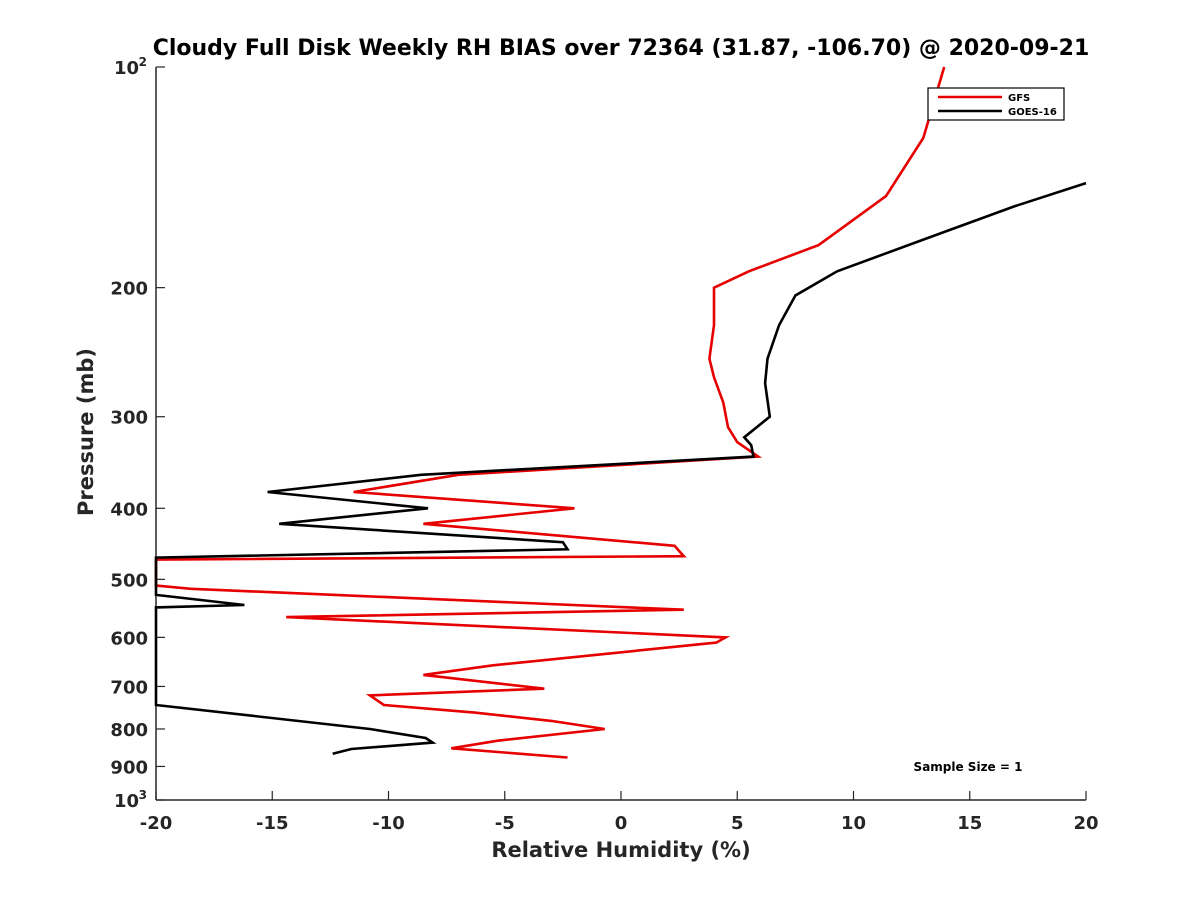  What do you see at coordinates (737, 823) in the screenshot?
I see `x-tick-label: 5` at bounding box center [737, 823].